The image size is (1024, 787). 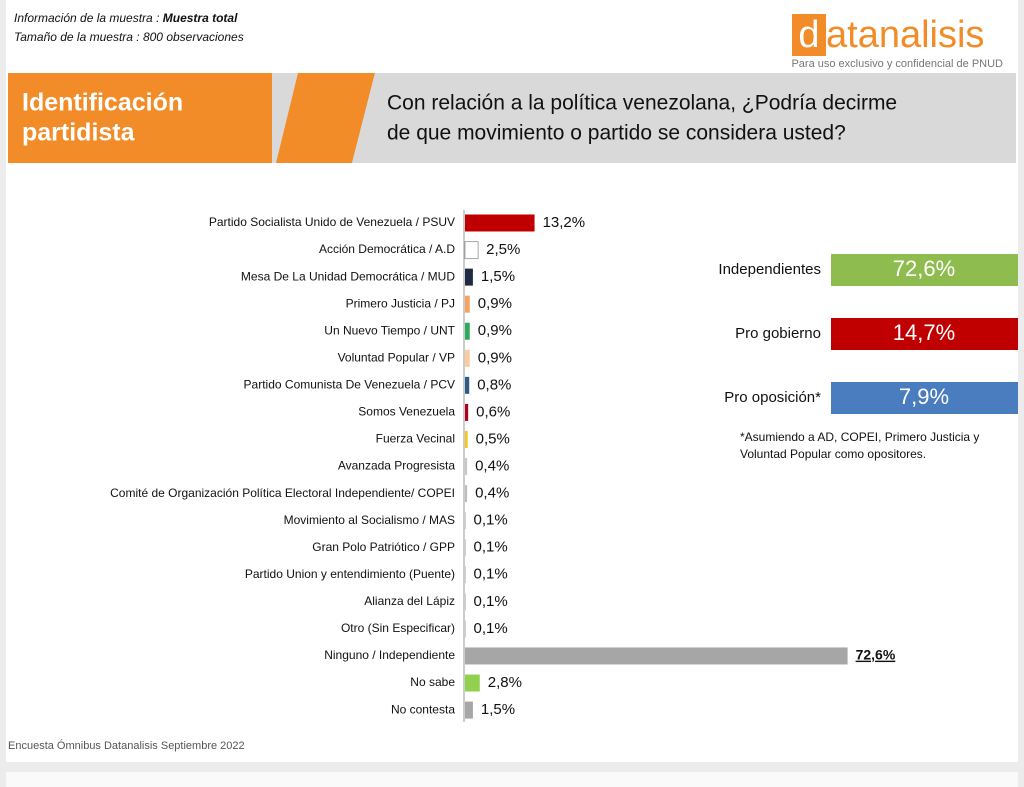 I want to click on next-slide, so click(x=512, y=779).